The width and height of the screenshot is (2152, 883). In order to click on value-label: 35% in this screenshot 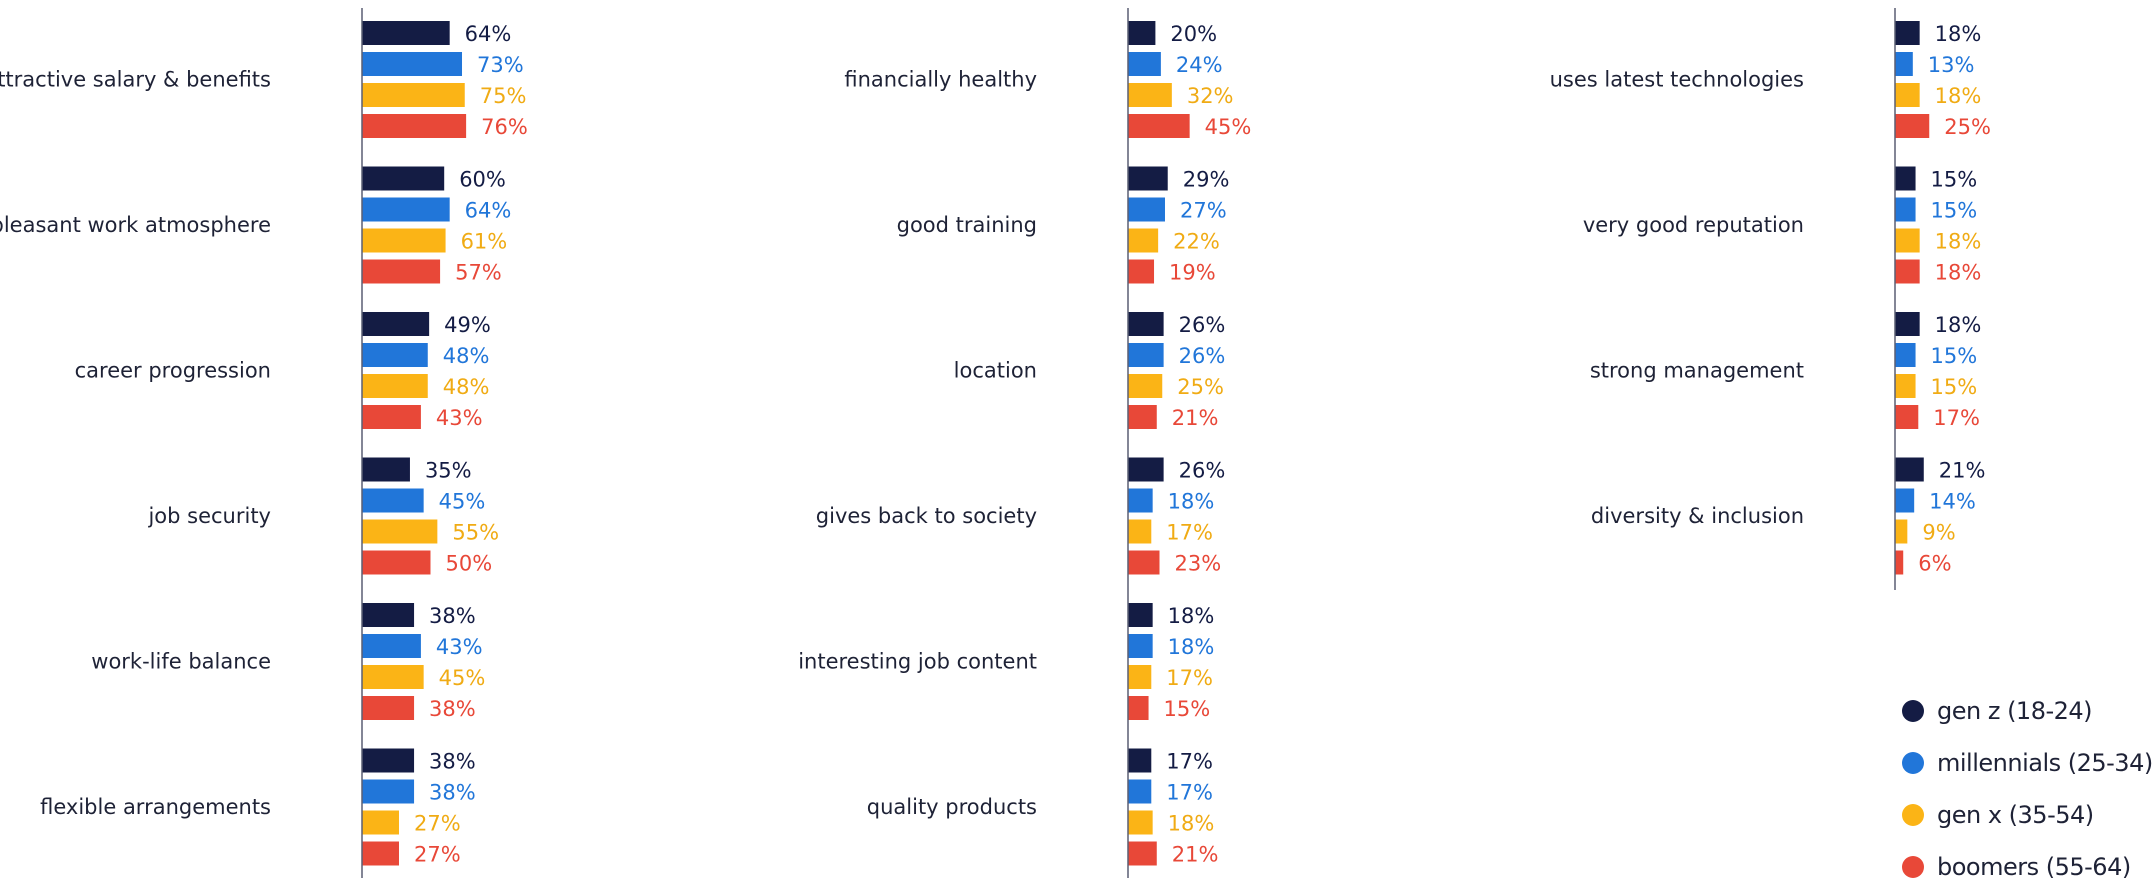, I will do `click(448, 471)`.